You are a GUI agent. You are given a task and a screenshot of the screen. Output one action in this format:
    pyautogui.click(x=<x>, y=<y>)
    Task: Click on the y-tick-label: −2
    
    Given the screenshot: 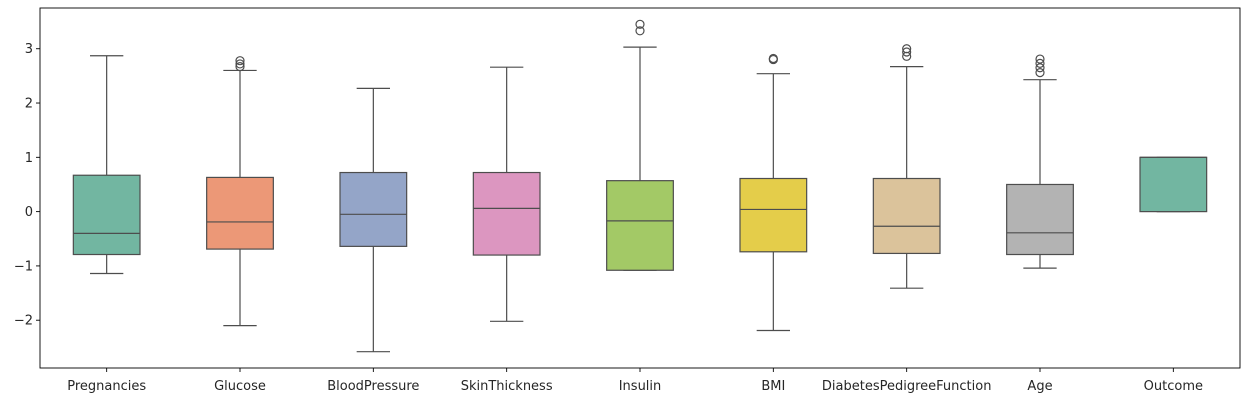 What is the action you would take?
    pyautogui.click(x=23, y=321)
    